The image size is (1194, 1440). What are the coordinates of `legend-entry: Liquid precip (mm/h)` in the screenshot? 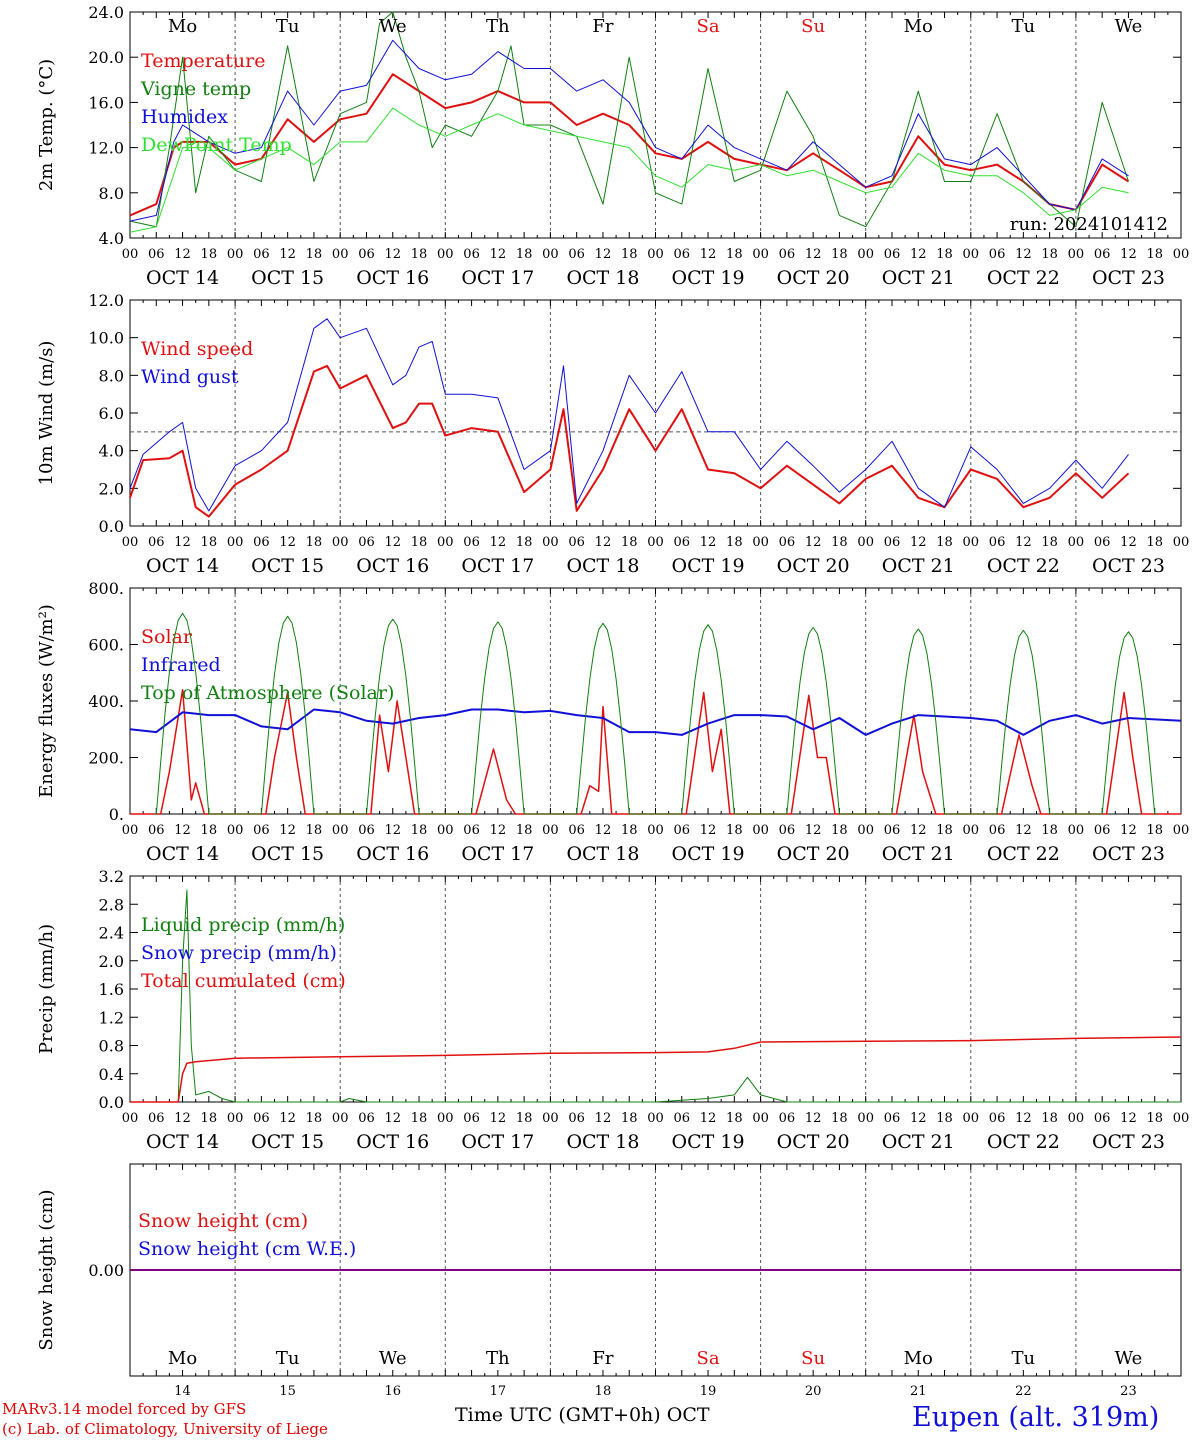 It's located at (243, 925).